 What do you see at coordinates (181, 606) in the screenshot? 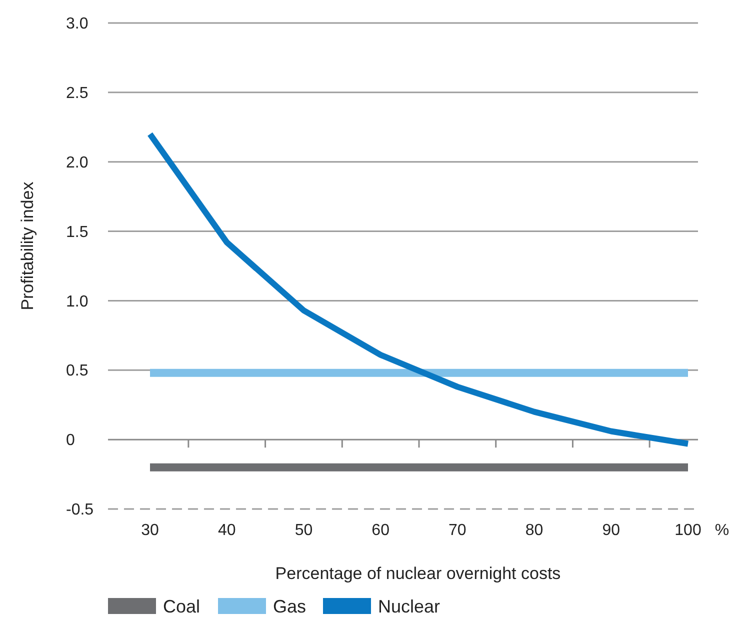
I see `legend-label: Coal` at bounding box center [181, 606].